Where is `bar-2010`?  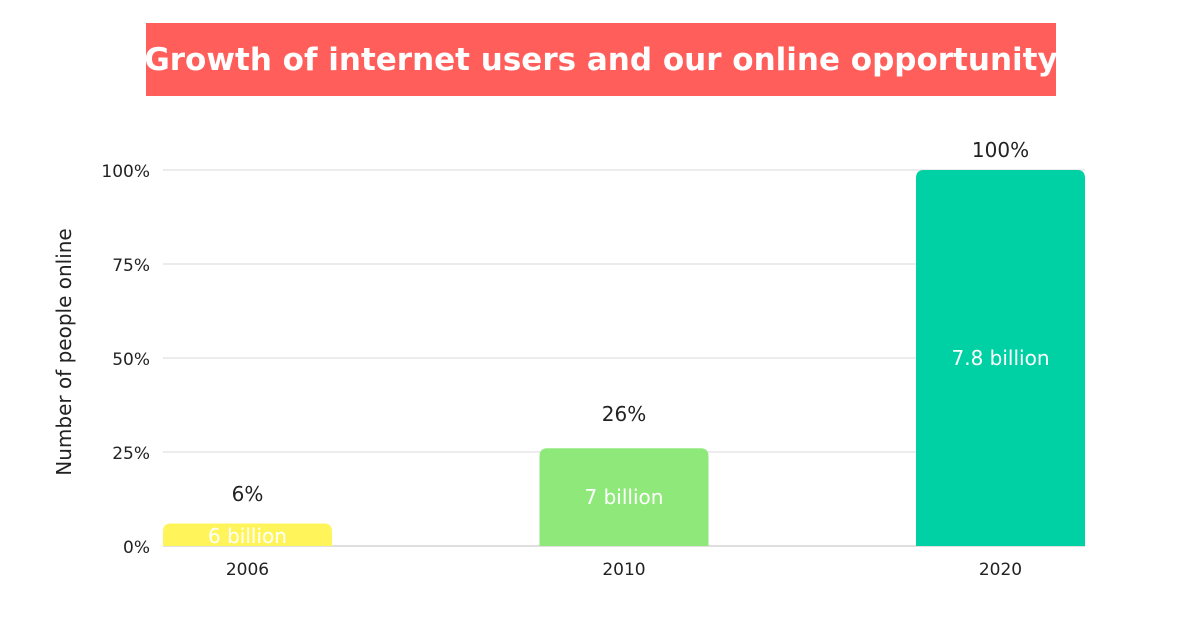 bar-2010 is located at coordinates (624, 497).